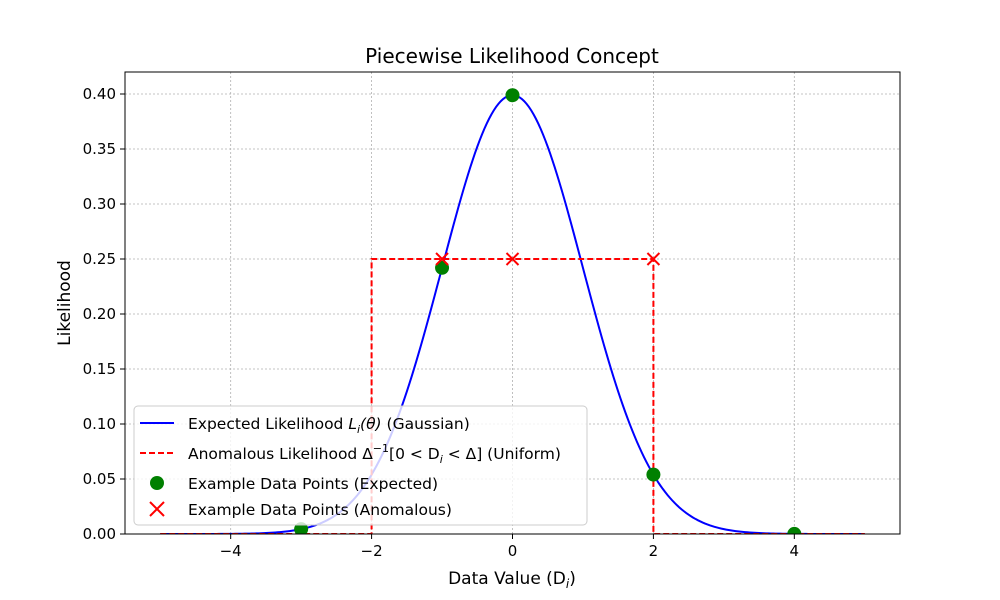 The width and height of the screenshot is (1000, 600). Describe the element at coordinates (99, 259) in the screenshot. I see `y-tick-label: 0.25` at that location.